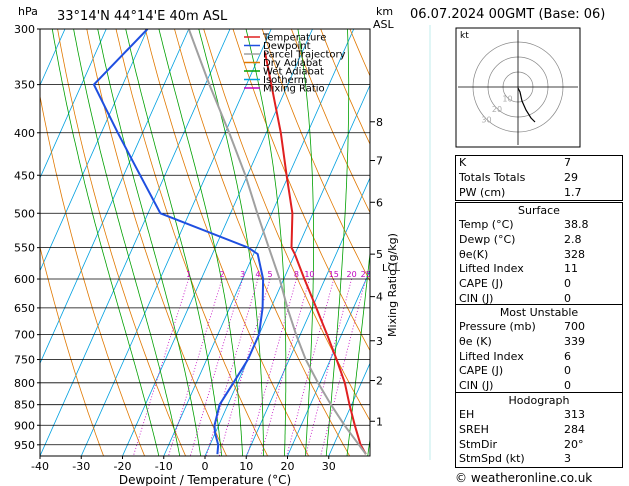 The image size is (629, 486). I want to click on index-row: Totals Totals 29, so click(539, 178).